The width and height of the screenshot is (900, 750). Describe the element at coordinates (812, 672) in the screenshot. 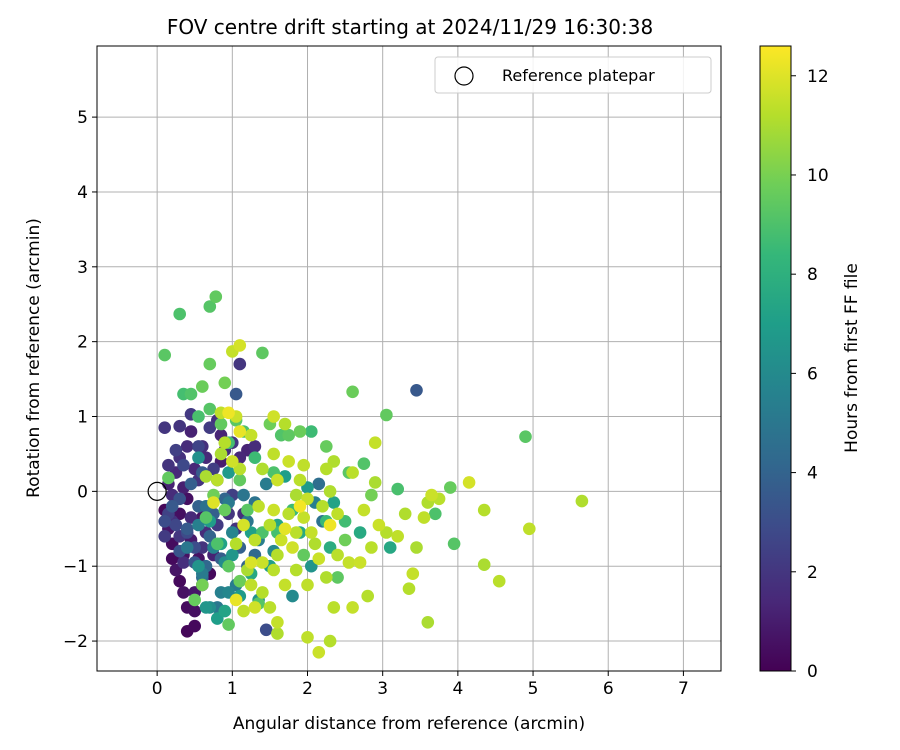

I see `colorbar-tick-label: 0` at that location.